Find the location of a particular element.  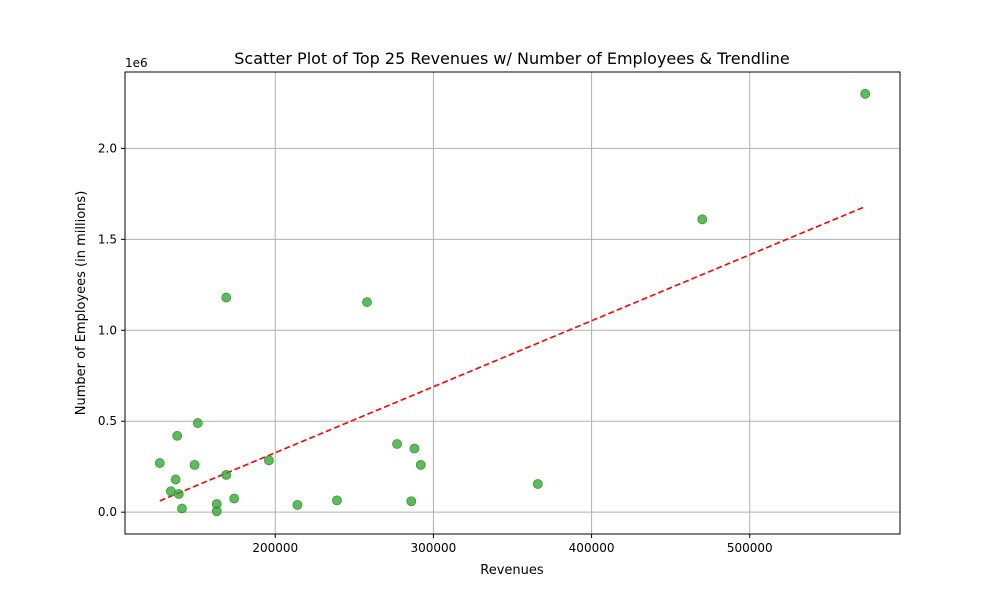

y-axis-label: Number of Employees (in millions) is located at coordinates (81, 303).